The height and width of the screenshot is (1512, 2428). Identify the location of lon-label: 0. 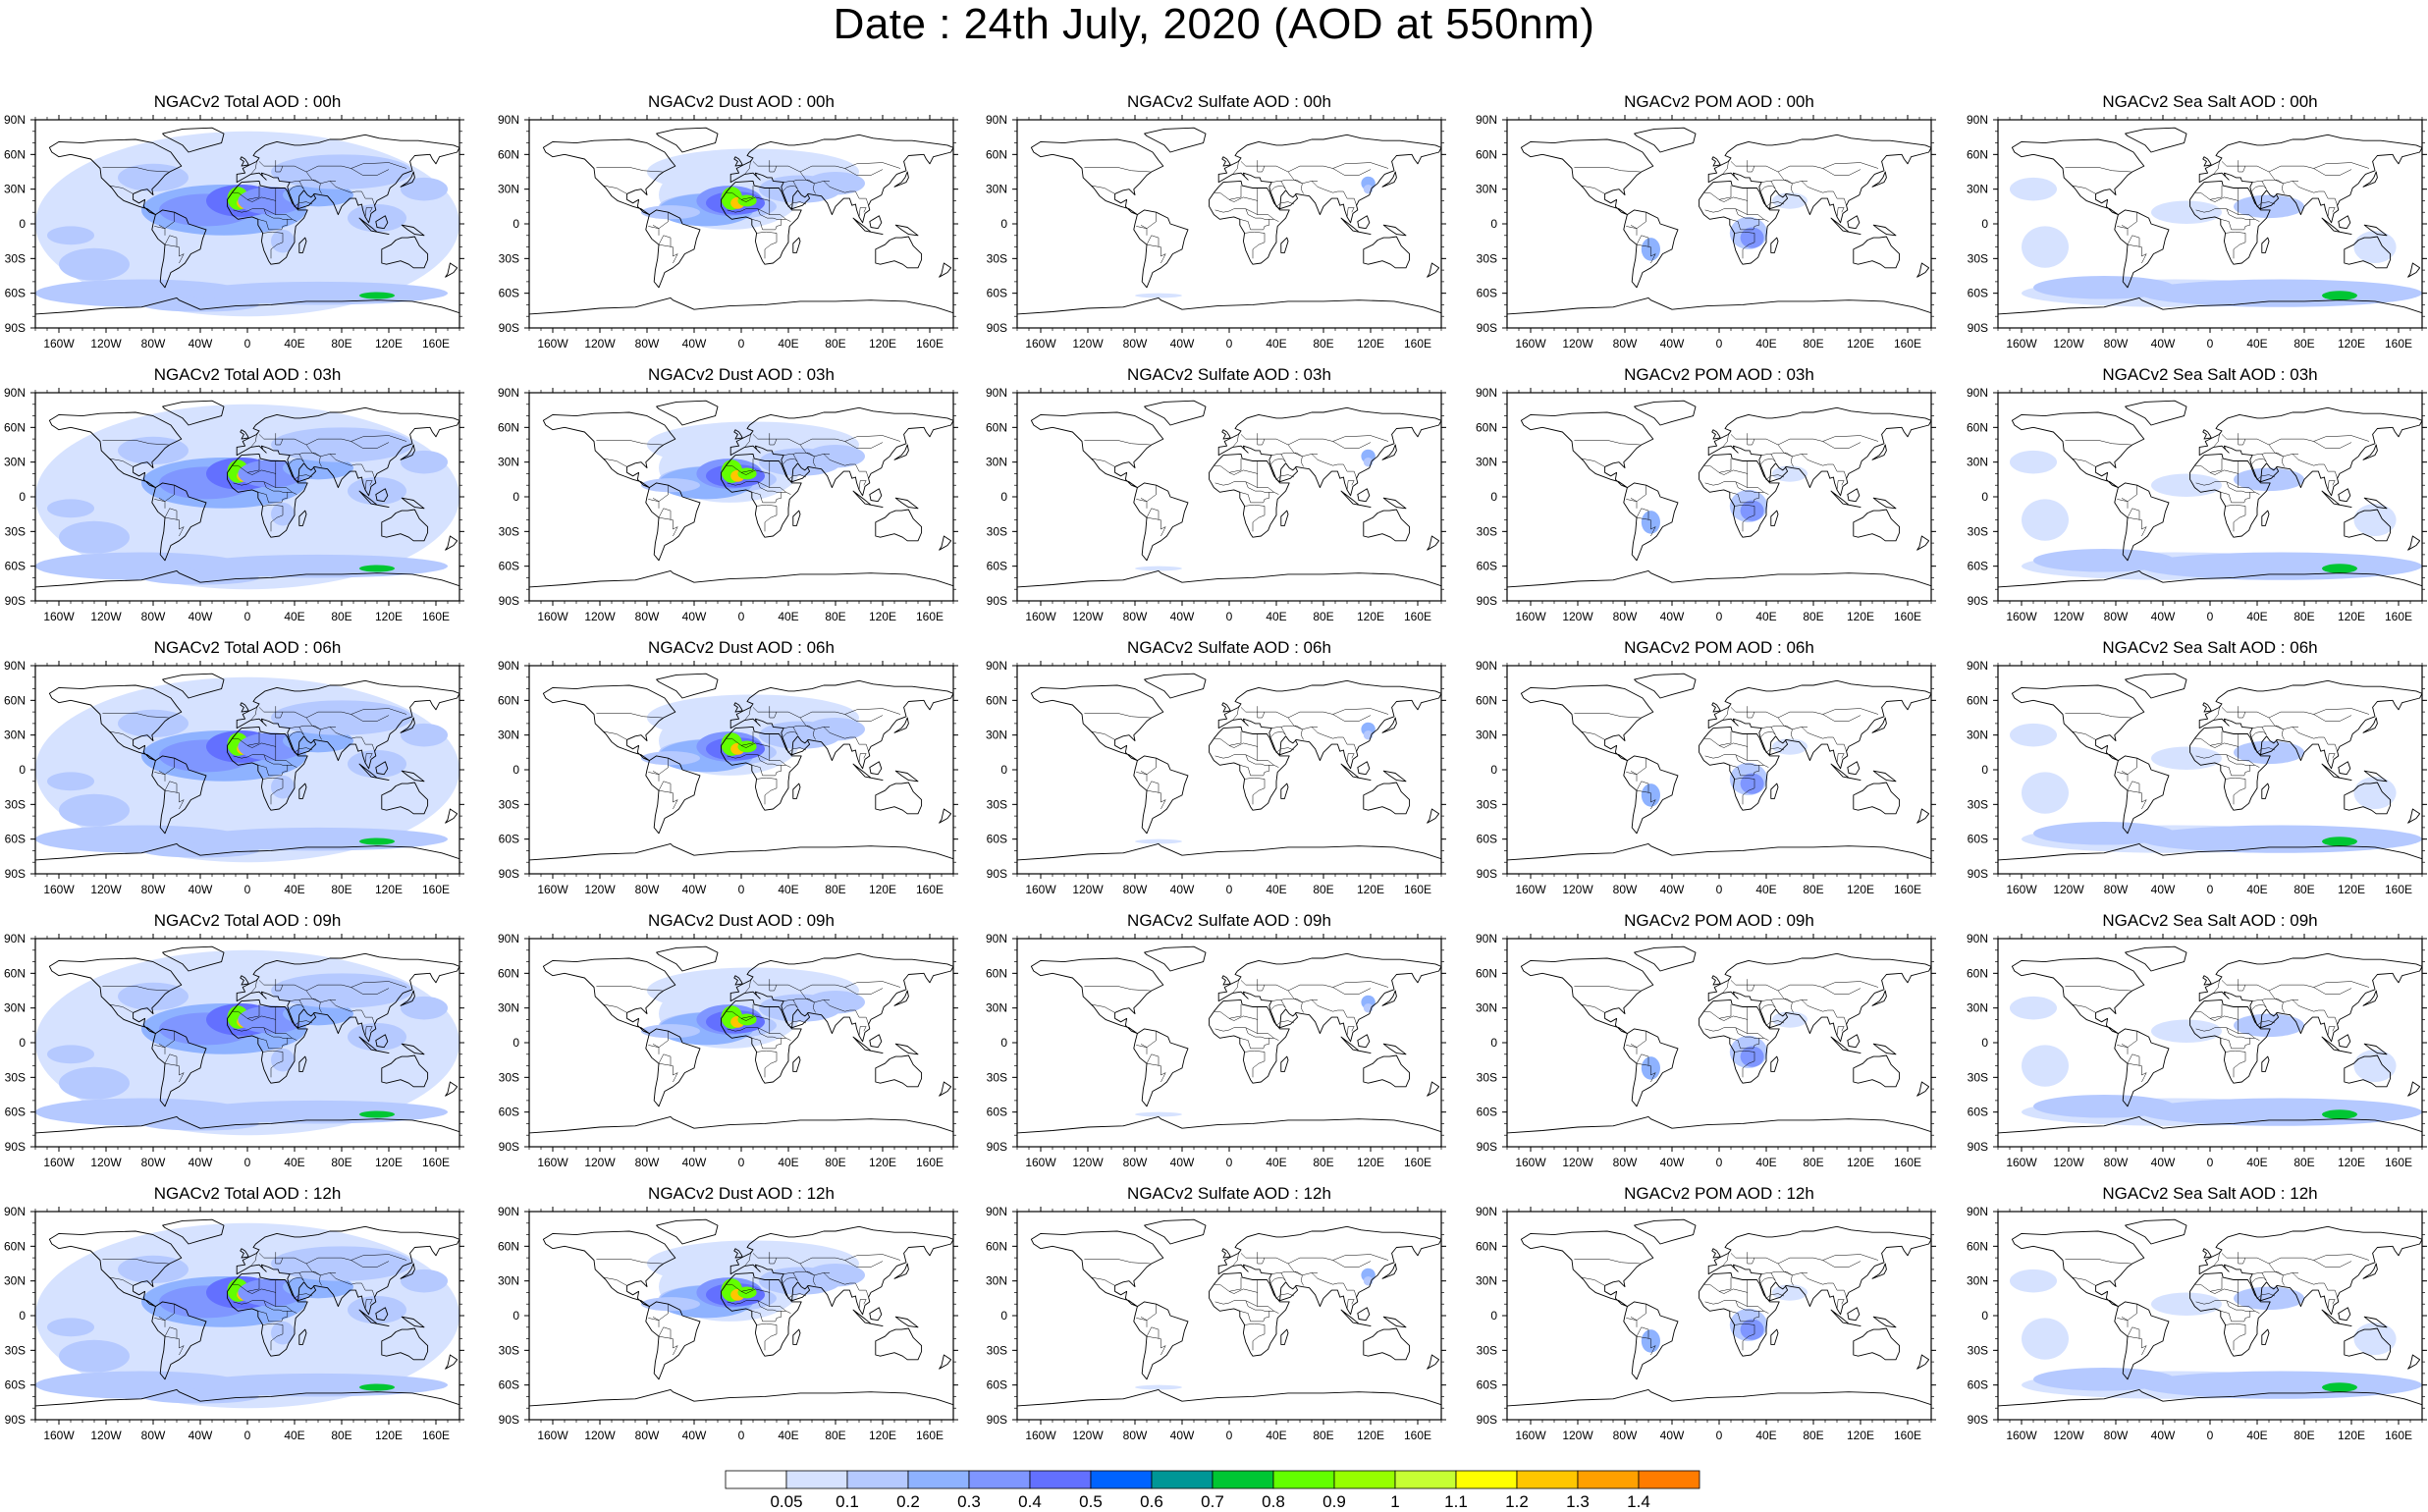
(1230, 889).